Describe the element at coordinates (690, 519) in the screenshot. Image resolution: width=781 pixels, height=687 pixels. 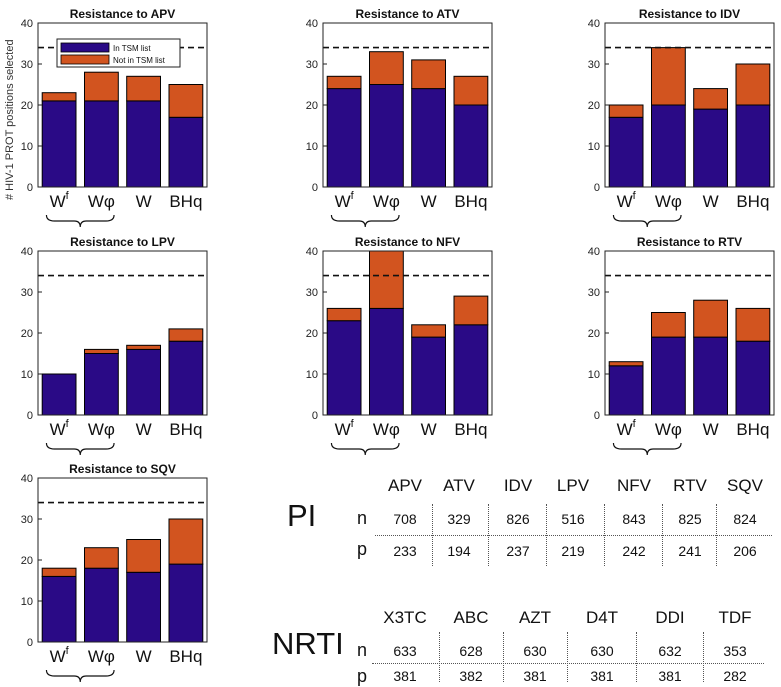
I see `pi-cell: 825` at that location.